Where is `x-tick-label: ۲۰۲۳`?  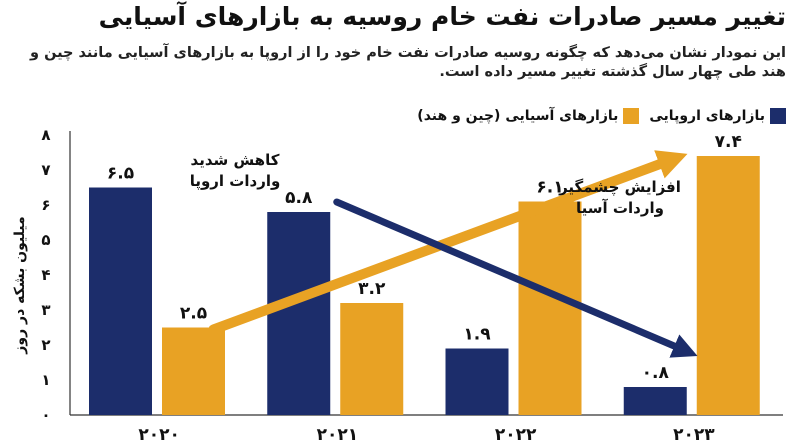
x-tick-label: ۲۰۲۳ is located at coordinates (694, 435).